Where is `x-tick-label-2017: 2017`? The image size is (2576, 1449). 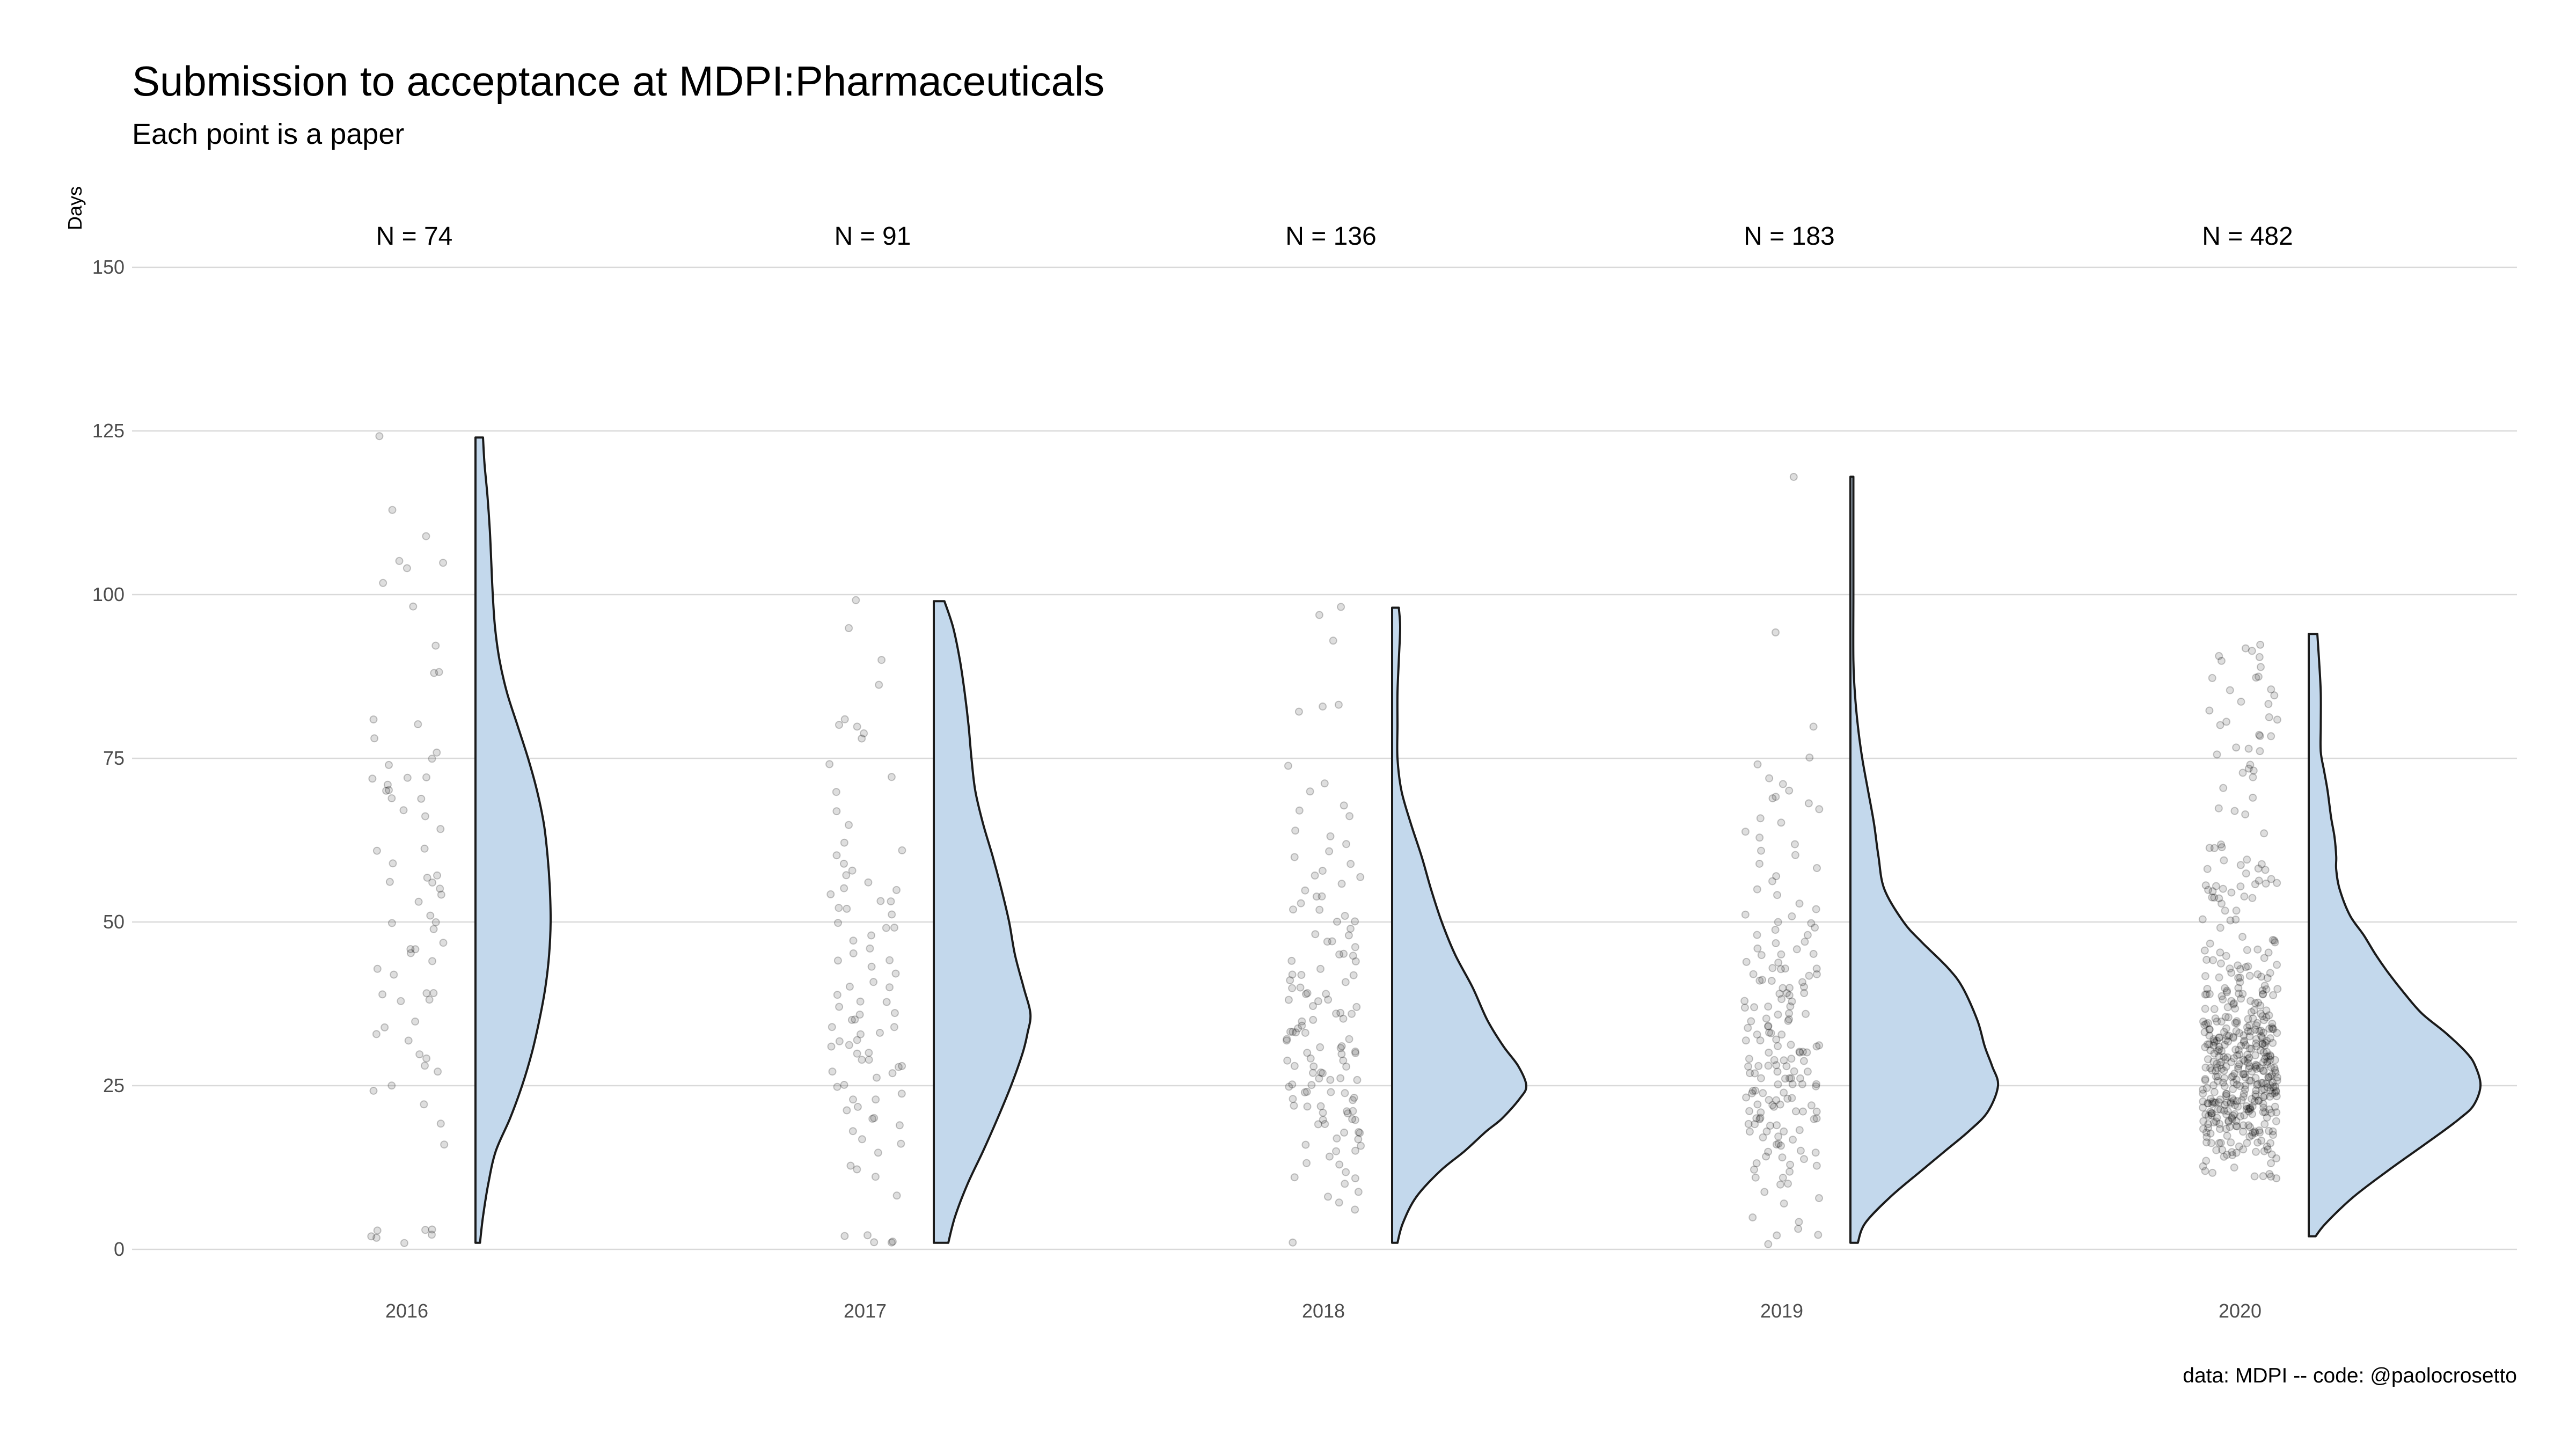
x-tick-label-2017: 2017 is located at coordinates (865, 1311).